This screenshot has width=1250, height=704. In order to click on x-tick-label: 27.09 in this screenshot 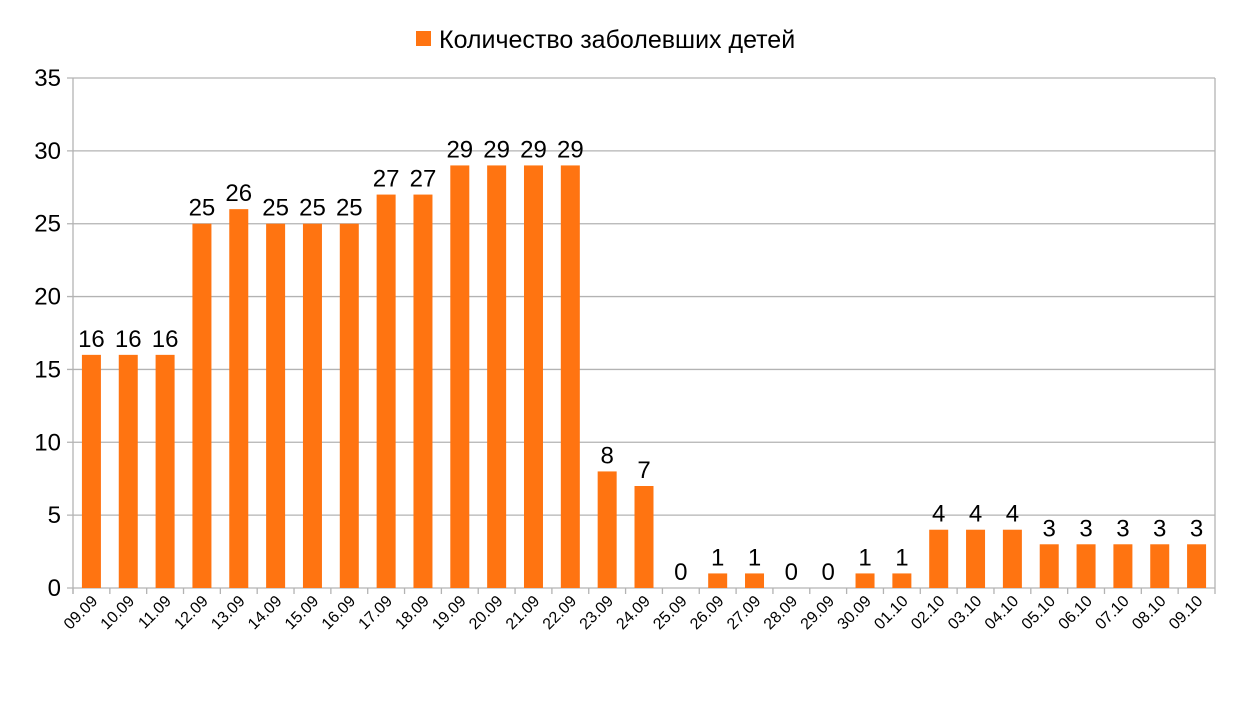, I will do `click(744, 613)`.